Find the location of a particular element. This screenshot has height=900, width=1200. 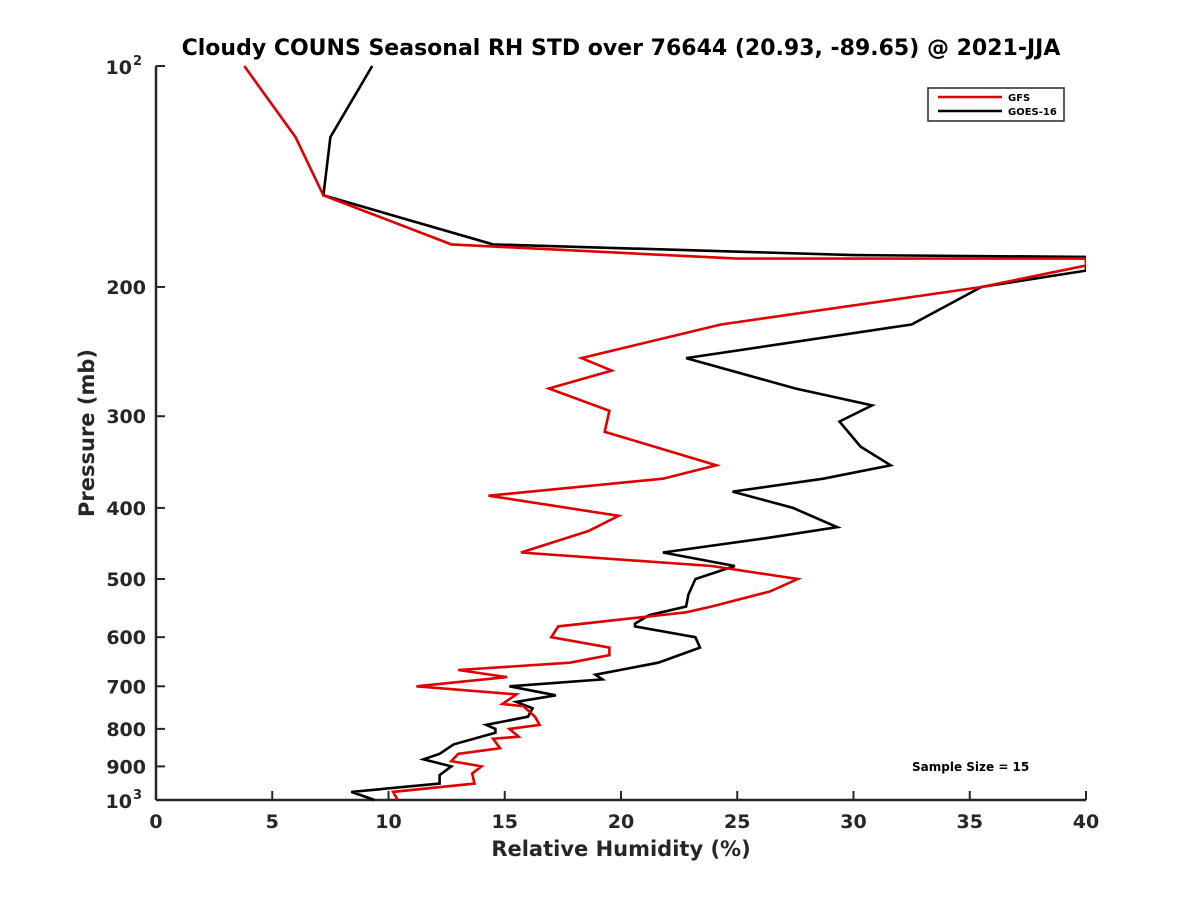

y-tick-label: 600 is located at coordinates (126, 638).